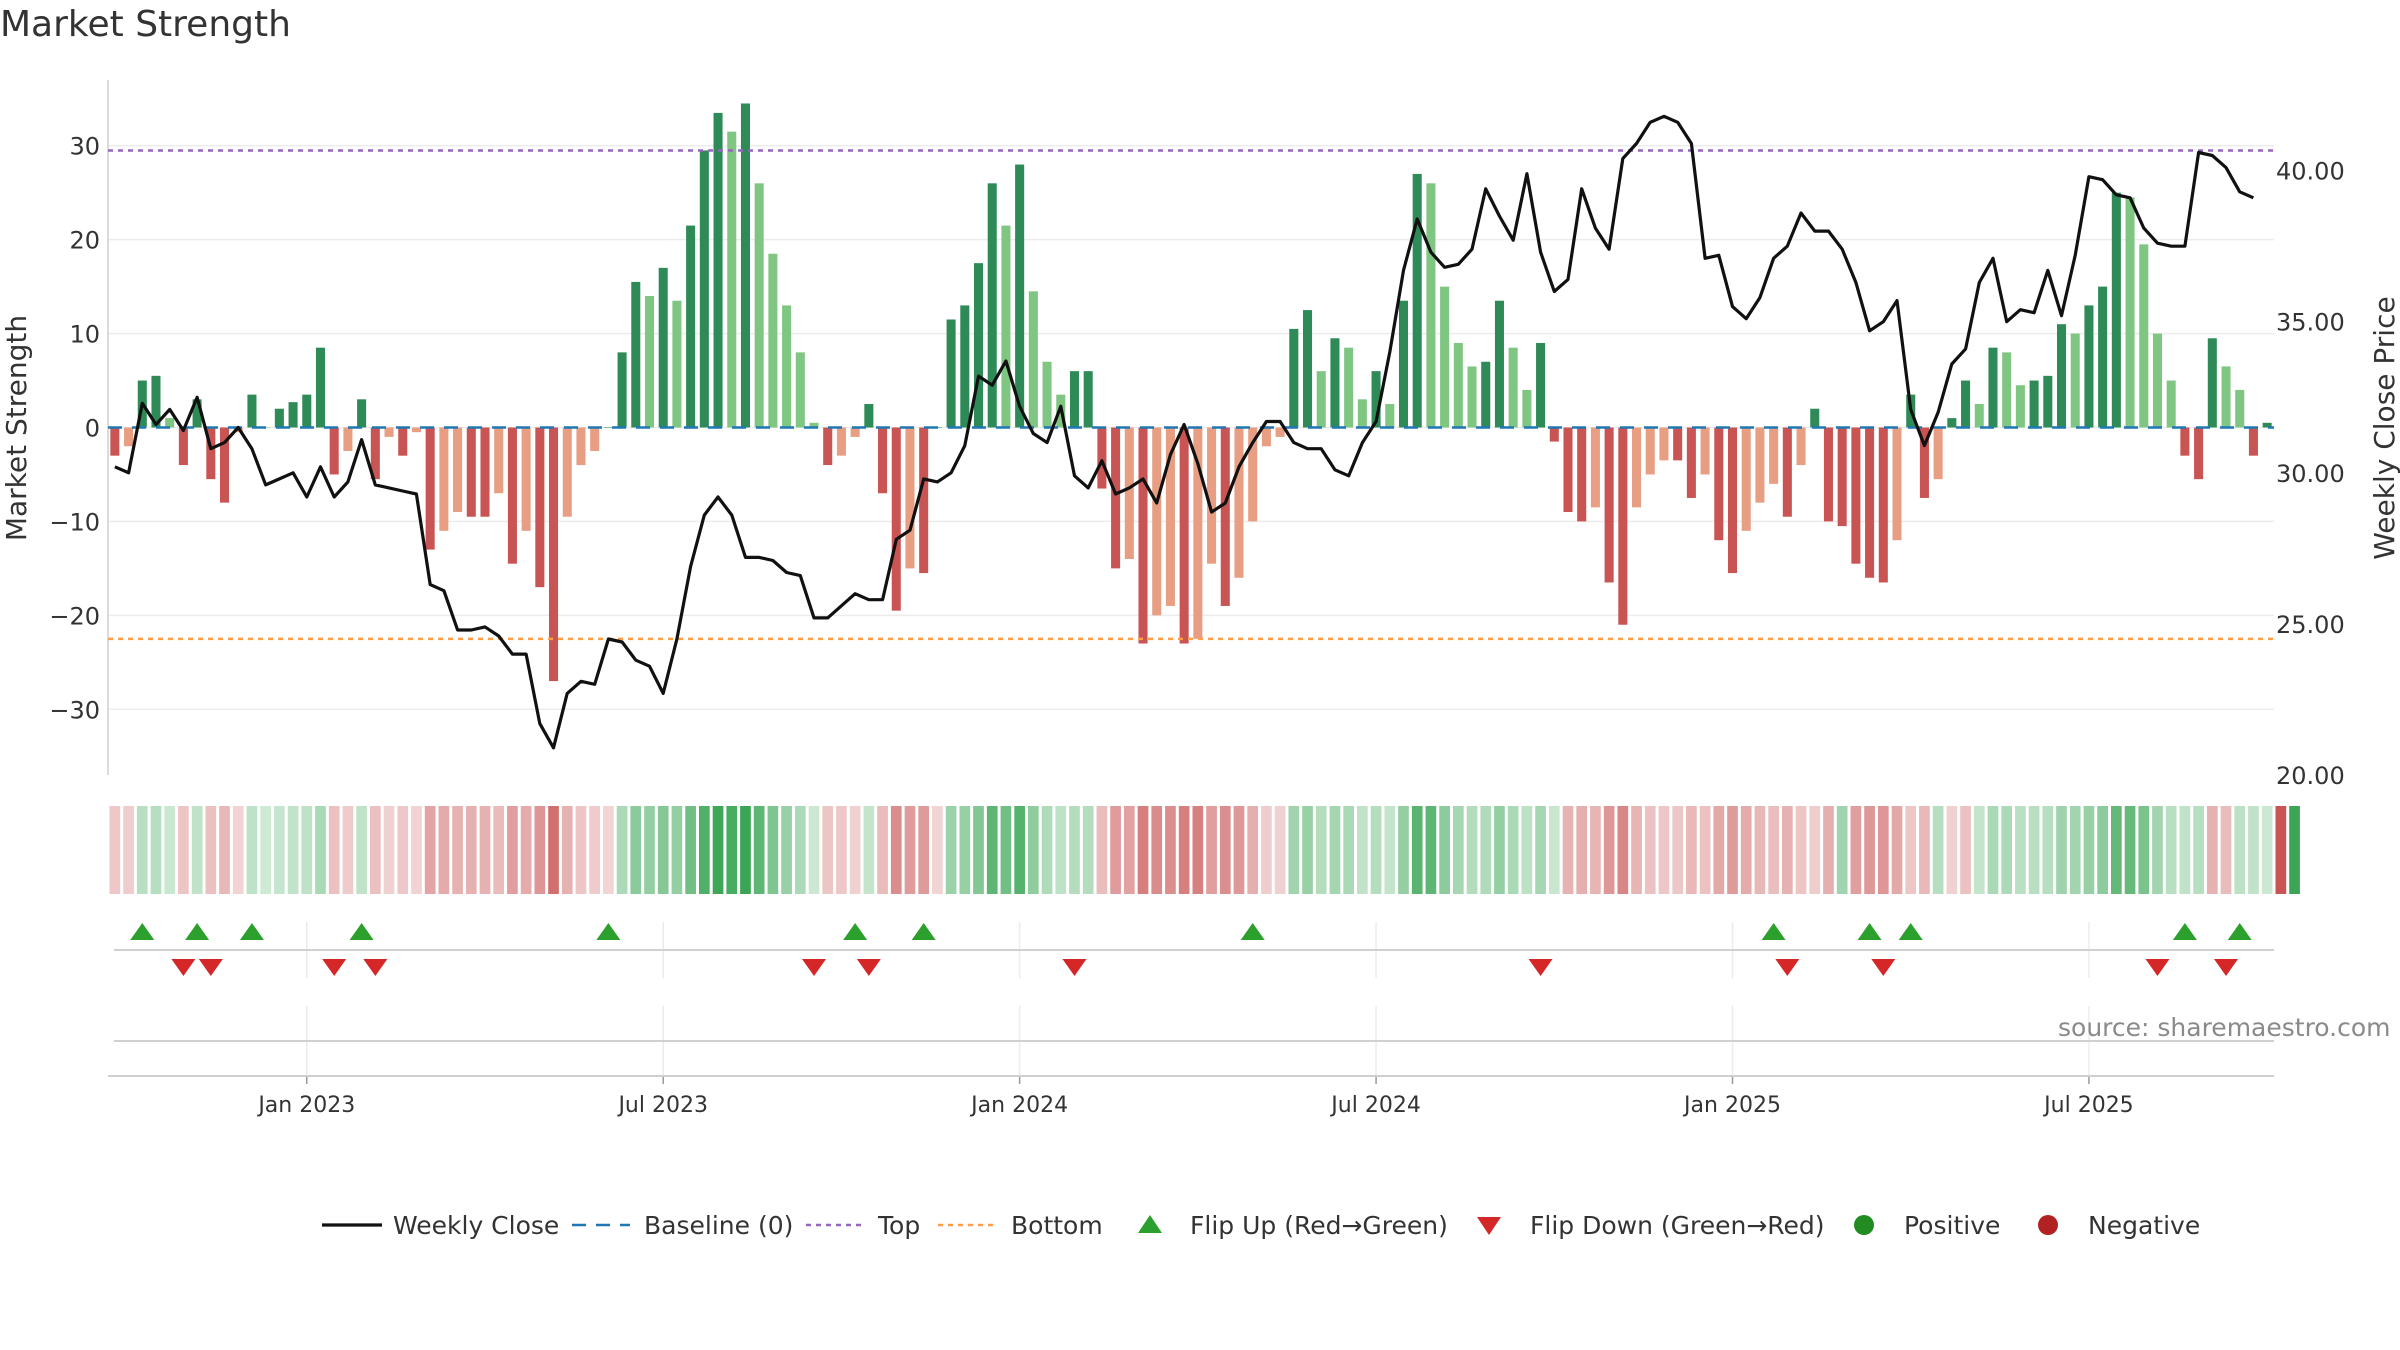  What do you see at coordinates (1150, 1224) in the screenshot?
I see `legend-flip-up-swatch` at bounding box center [1150, 1224].